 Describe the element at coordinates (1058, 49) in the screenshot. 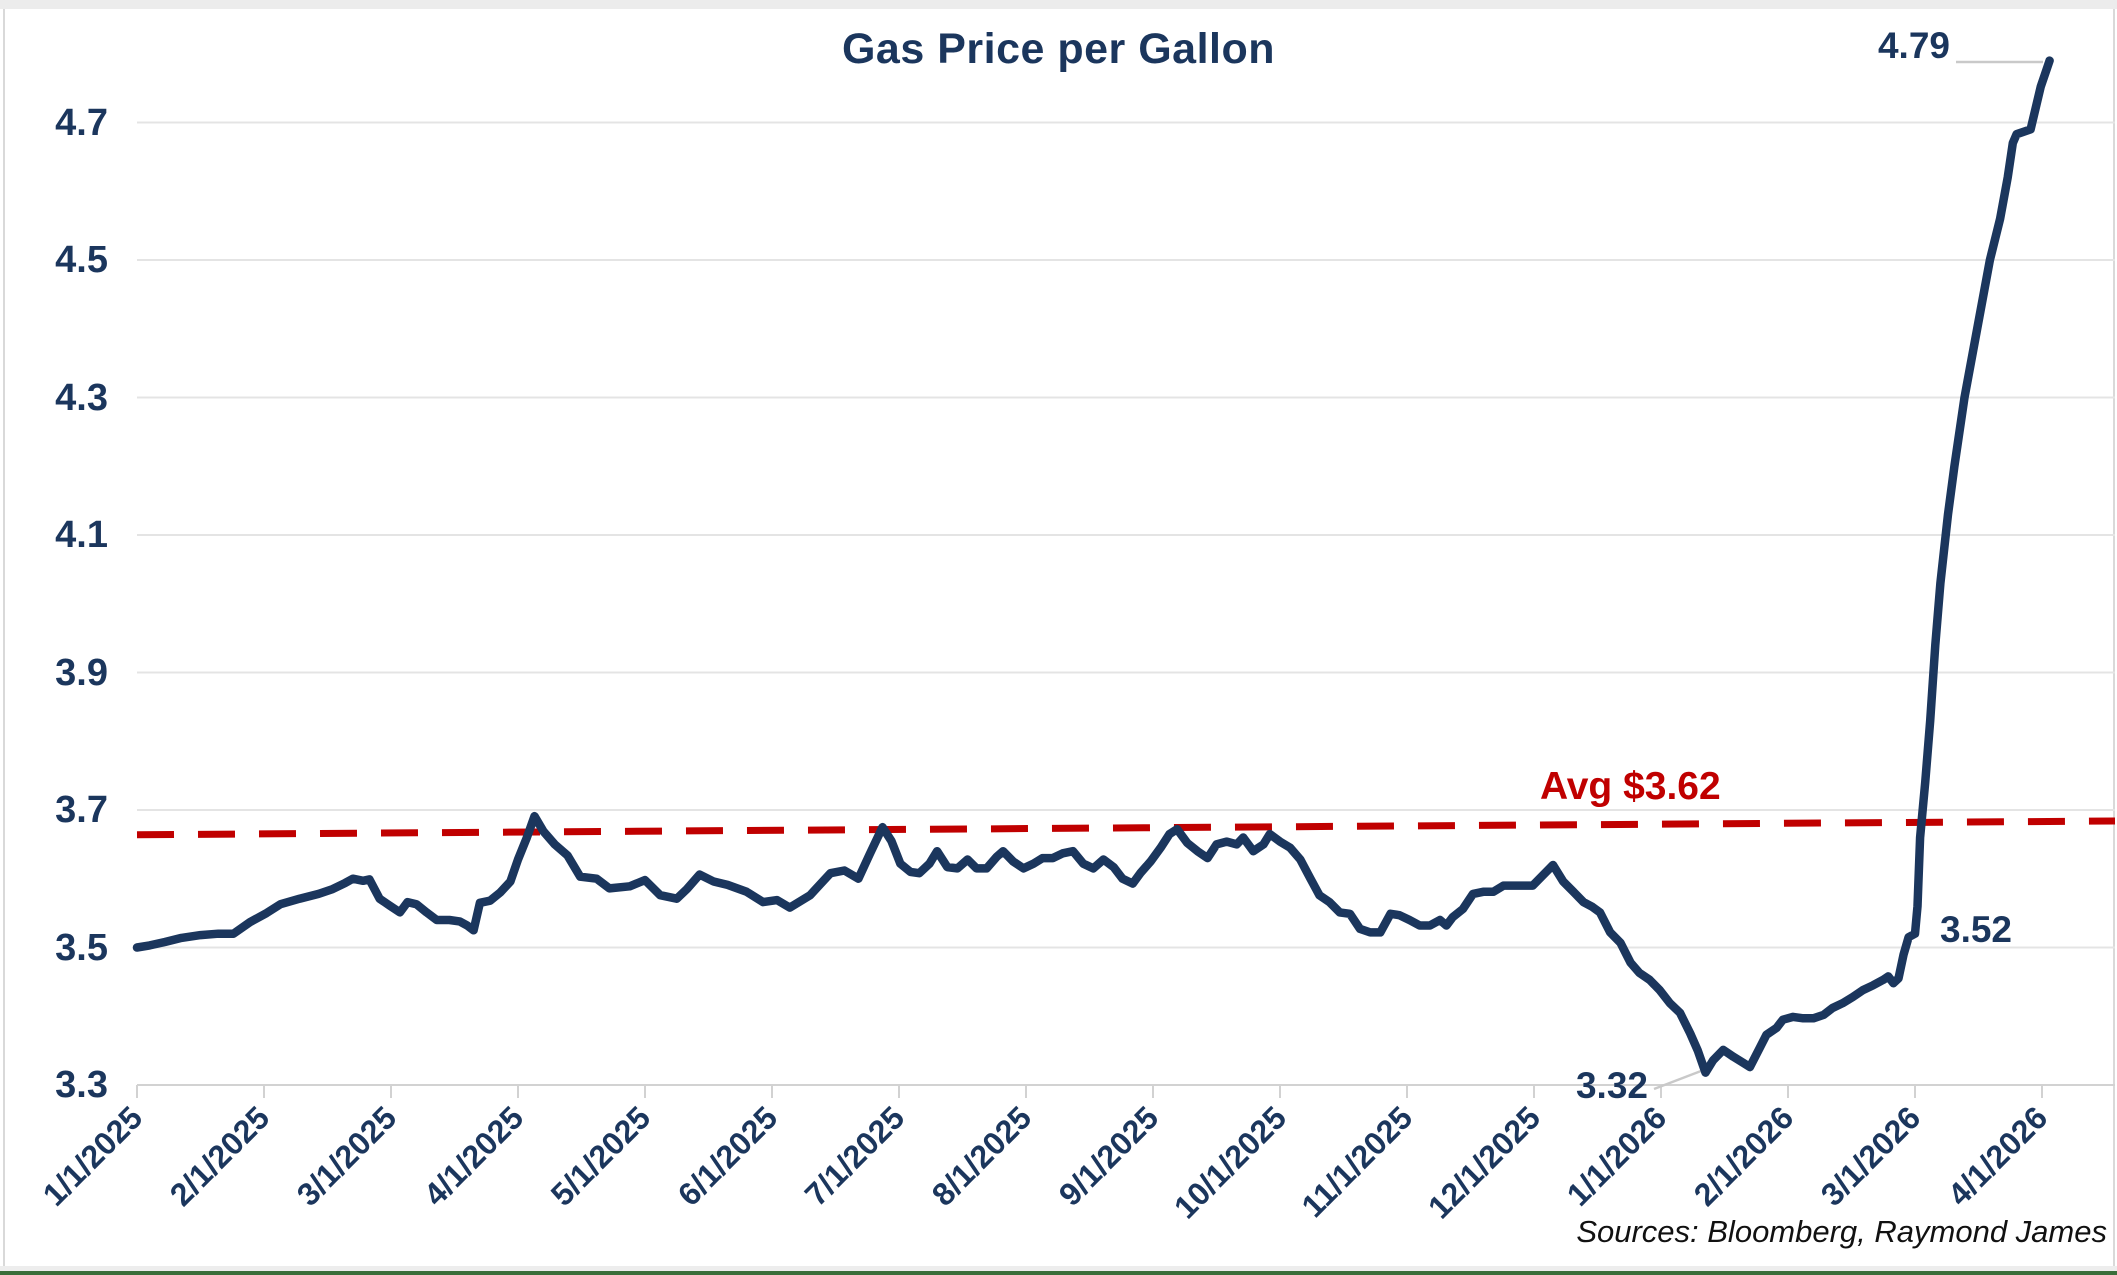

I see `chart-title: Gas Price per Gallon` at that location.